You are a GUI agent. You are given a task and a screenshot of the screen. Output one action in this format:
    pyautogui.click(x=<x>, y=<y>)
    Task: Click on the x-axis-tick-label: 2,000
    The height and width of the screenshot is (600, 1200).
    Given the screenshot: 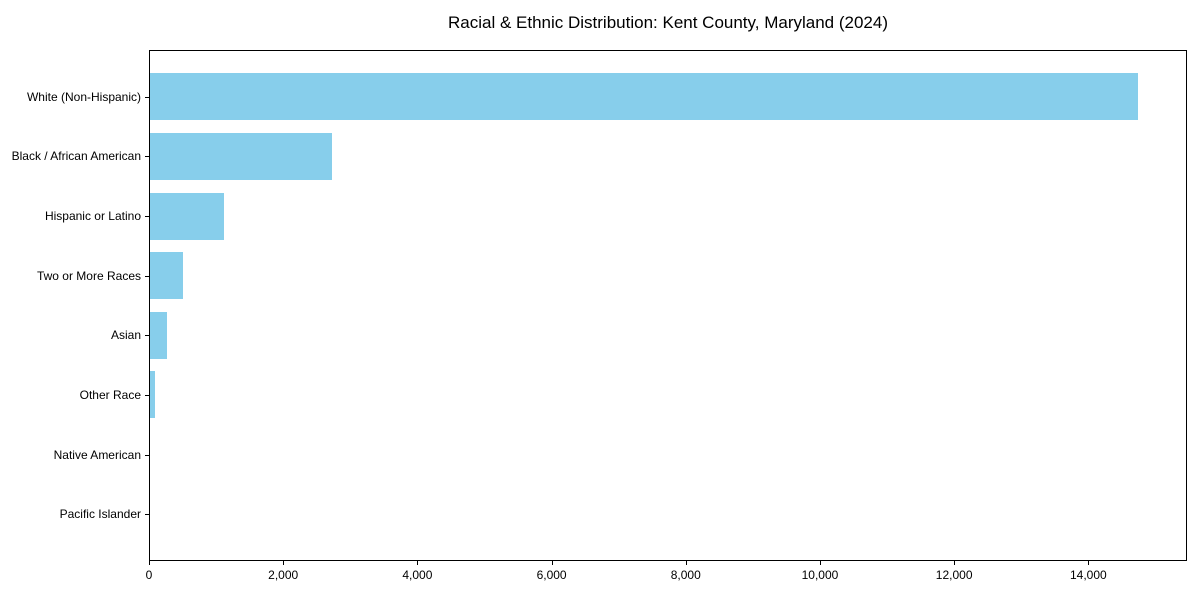 What is the action you would take?
    pyautogui.click(x=283, y=575)
    